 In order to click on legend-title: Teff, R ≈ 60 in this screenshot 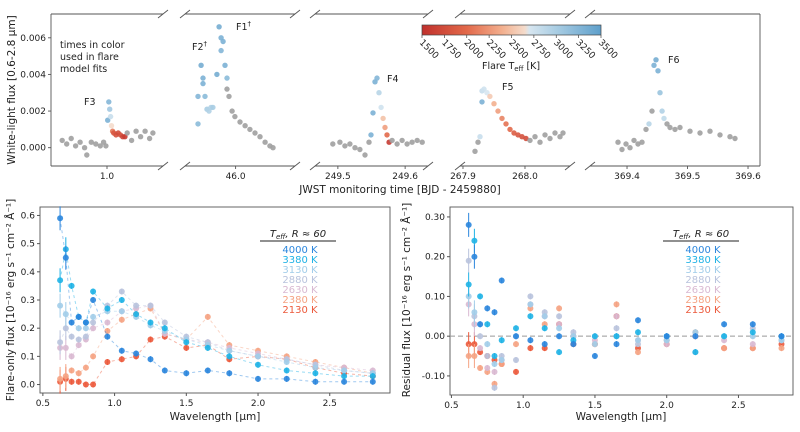, I will do `click(701, 235)`.